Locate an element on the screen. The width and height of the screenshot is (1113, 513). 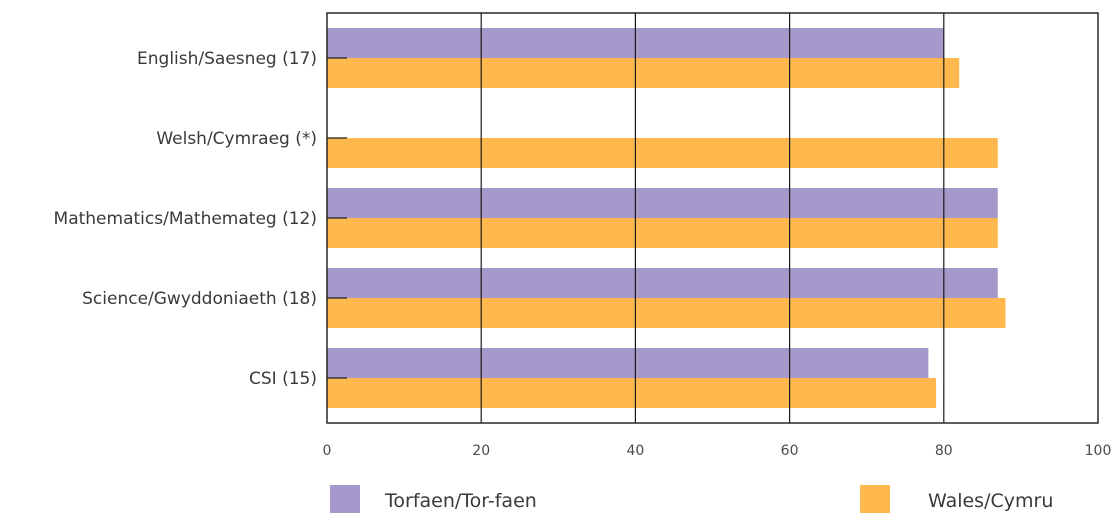
category-label-0: English/Saesneg (17) is located at coordinates (227, 59).